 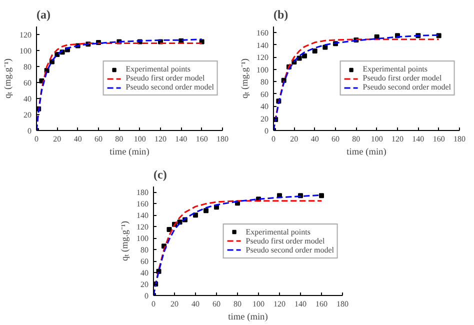 I want to click on y-tick-label: 180, so click(x=142, y=193).